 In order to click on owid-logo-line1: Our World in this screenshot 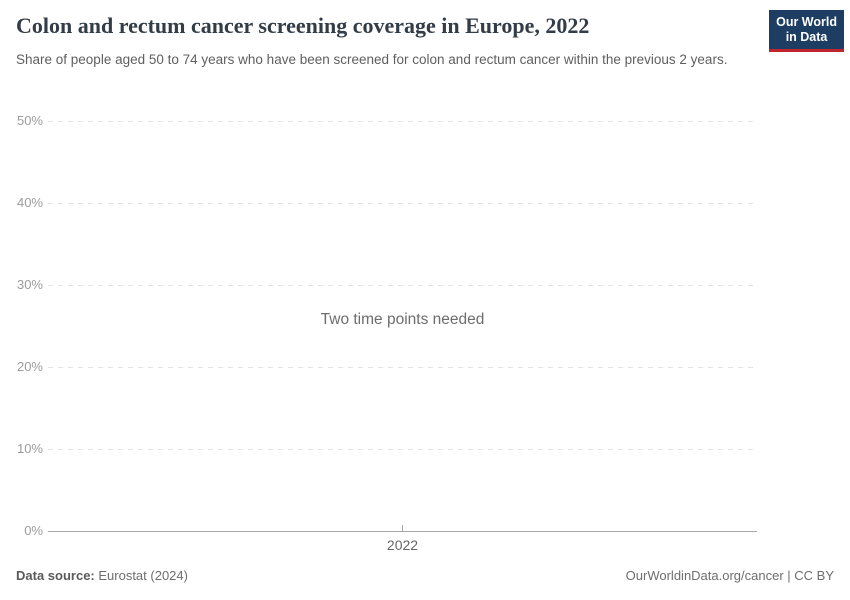, I will do `click(806, 22)`.